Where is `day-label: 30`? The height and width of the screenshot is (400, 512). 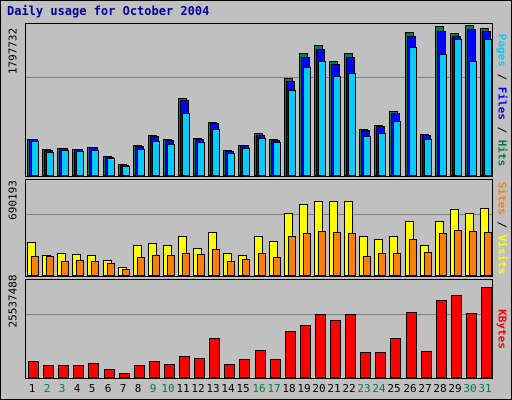
day-label: 30 is located at coordinates (470, 388).